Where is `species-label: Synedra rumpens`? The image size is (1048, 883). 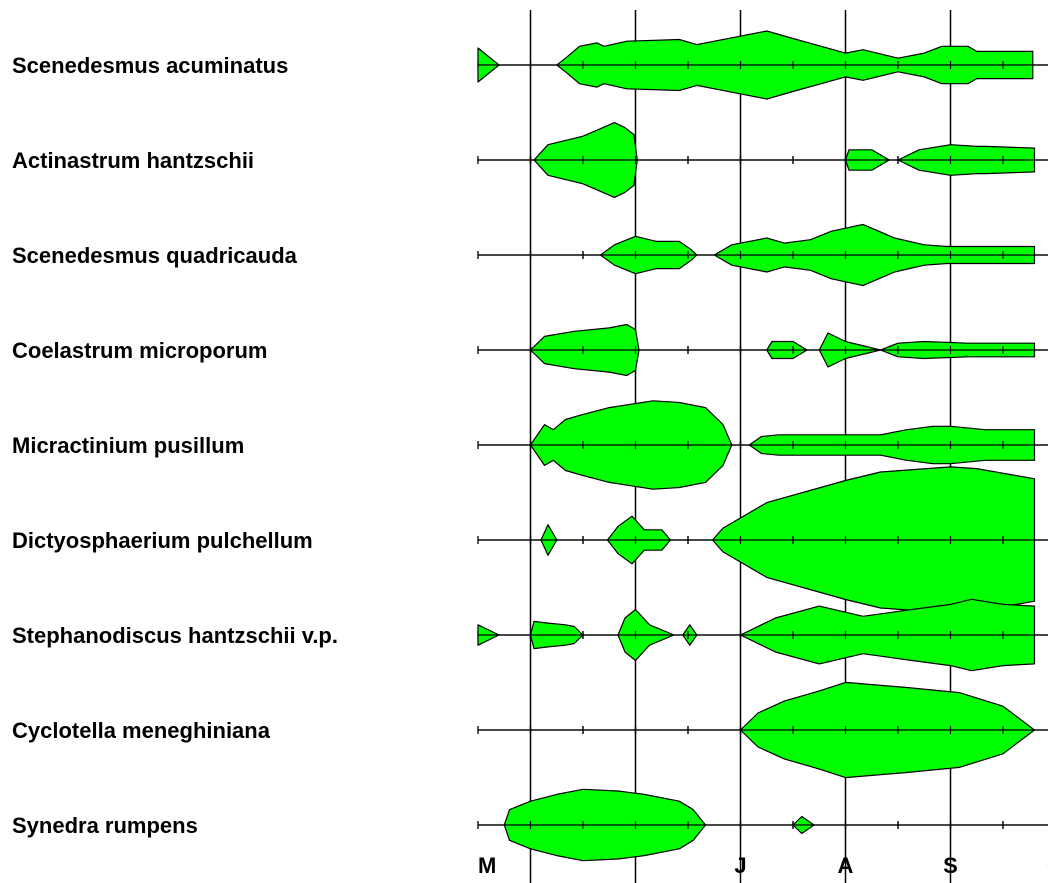 species-label: Synedra rumpens is located at coordinates (105, 825).